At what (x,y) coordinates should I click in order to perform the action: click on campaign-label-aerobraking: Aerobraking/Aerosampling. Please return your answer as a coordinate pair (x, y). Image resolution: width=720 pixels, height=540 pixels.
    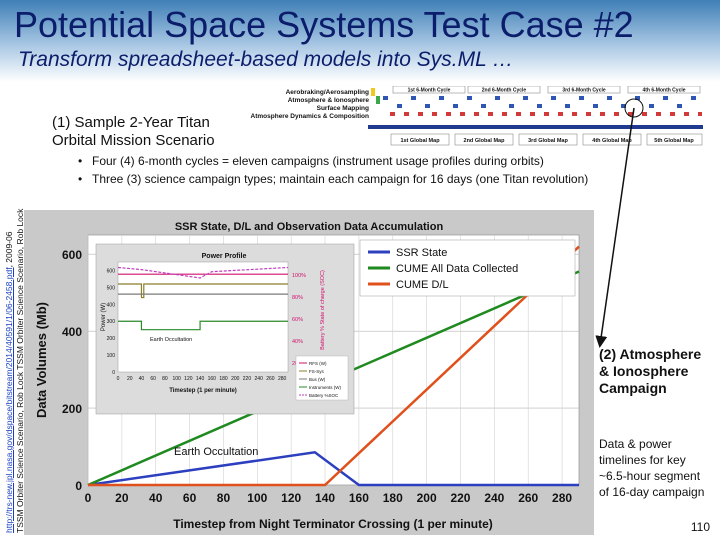
    Looking at the image, I should click on (327, 92).